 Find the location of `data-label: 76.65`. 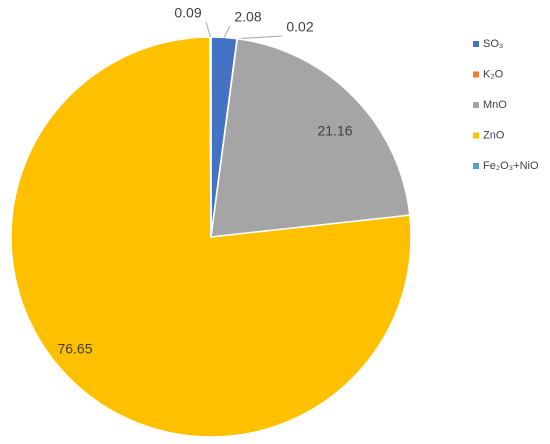

data-label: 76.65 is located at coordinates (74, 349).